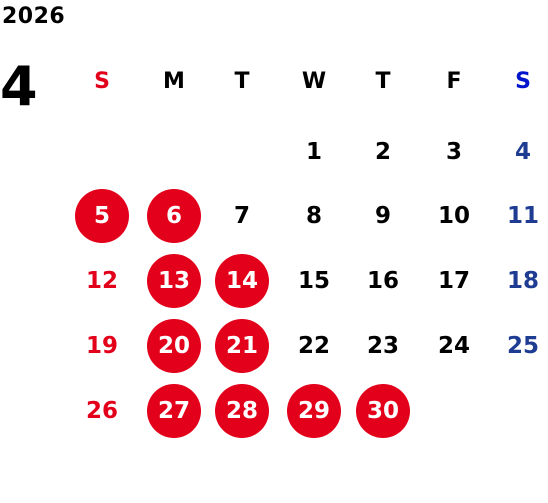 The width and height of the screenshot is (548, 503). What do you see at coordinates (174, 216) in the screenshot?
I see `highlighted-day-6: 6` at bounding box center [174, 216].